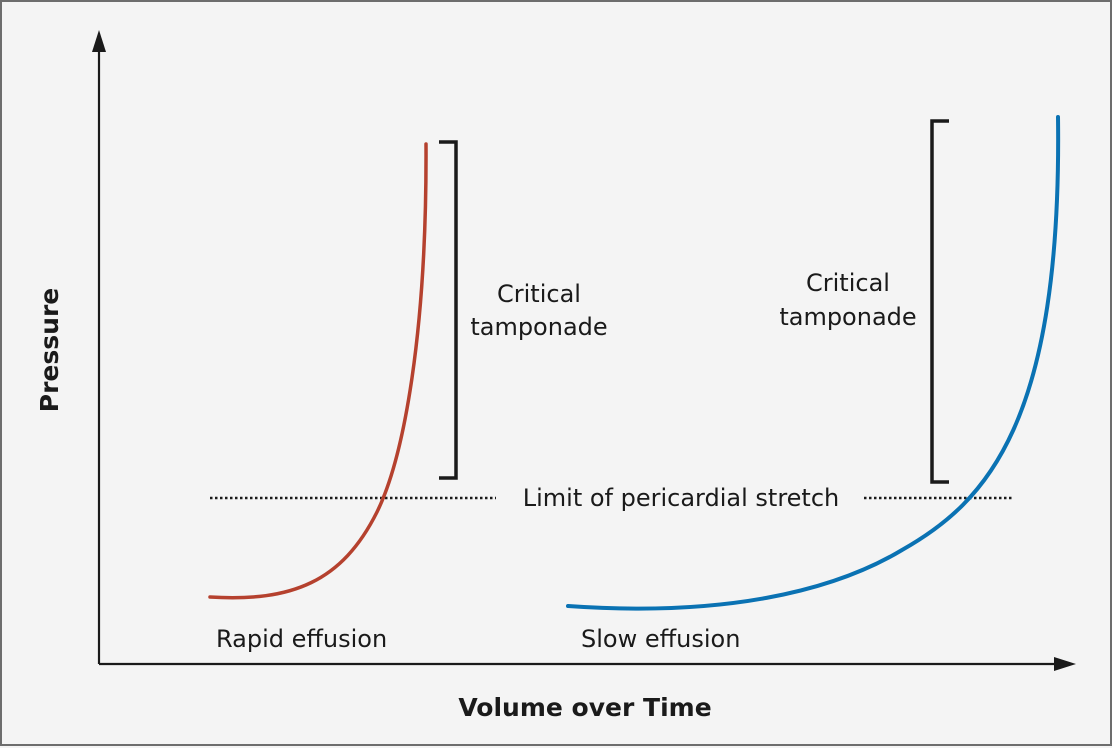 This screenshot has width=1112, height=748. Describe the element at coordinates (939, 301) in the screenshot. I see `critical-tamponade-bracket-right` at that location.